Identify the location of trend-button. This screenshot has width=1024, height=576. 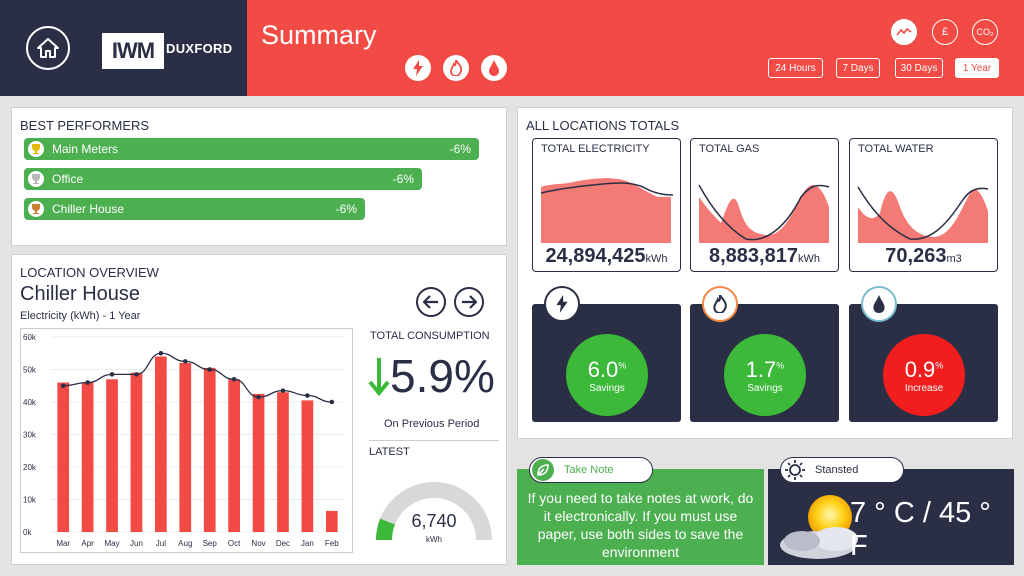
(904, 32).